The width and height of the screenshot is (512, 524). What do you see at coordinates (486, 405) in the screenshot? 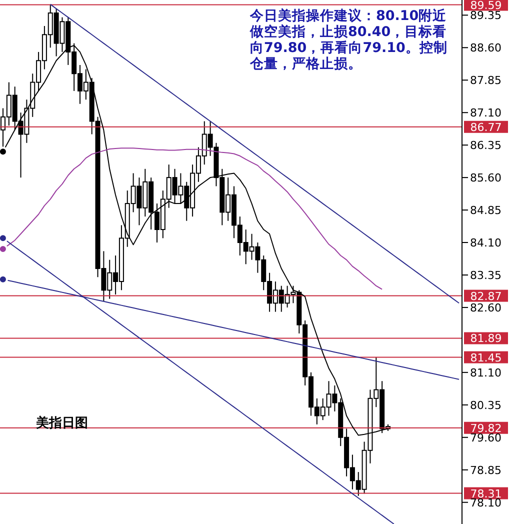
I see `y-tick-label: 80.35` at bounding box center [486, 405].